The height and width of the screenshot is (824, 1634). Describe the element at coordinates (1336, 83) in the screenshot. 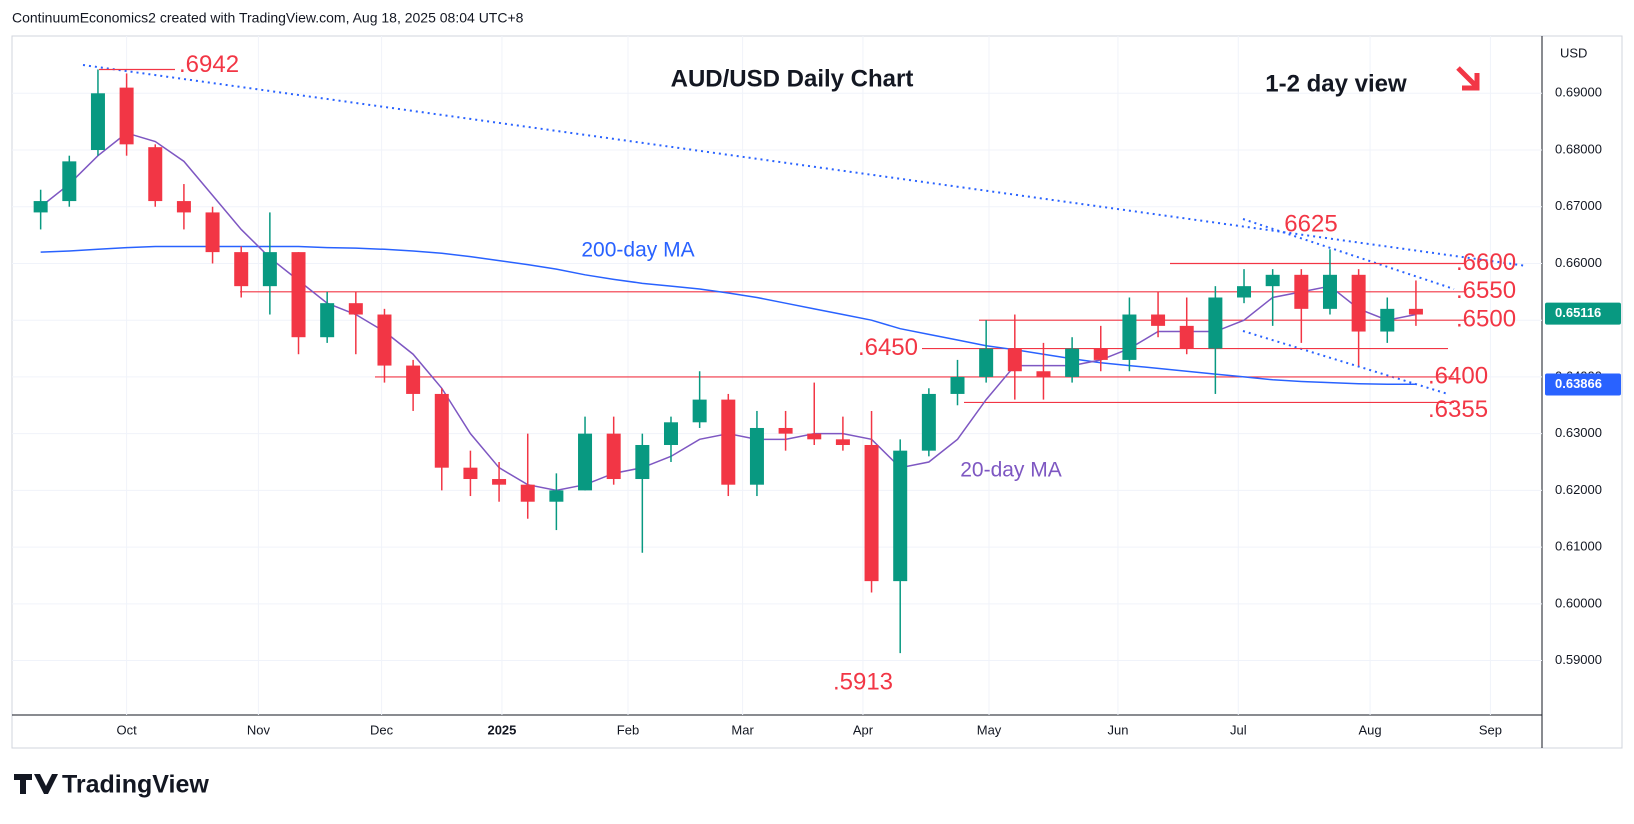

I see `subtitle: 1-2 day view` at that location.